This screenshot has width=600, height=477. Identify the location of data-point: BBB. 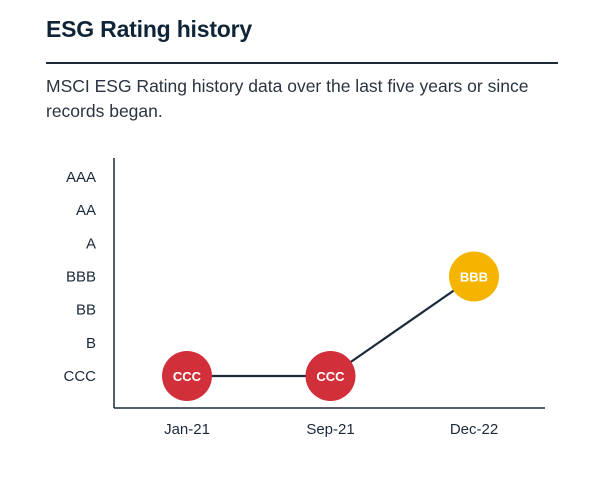
(474, 276).